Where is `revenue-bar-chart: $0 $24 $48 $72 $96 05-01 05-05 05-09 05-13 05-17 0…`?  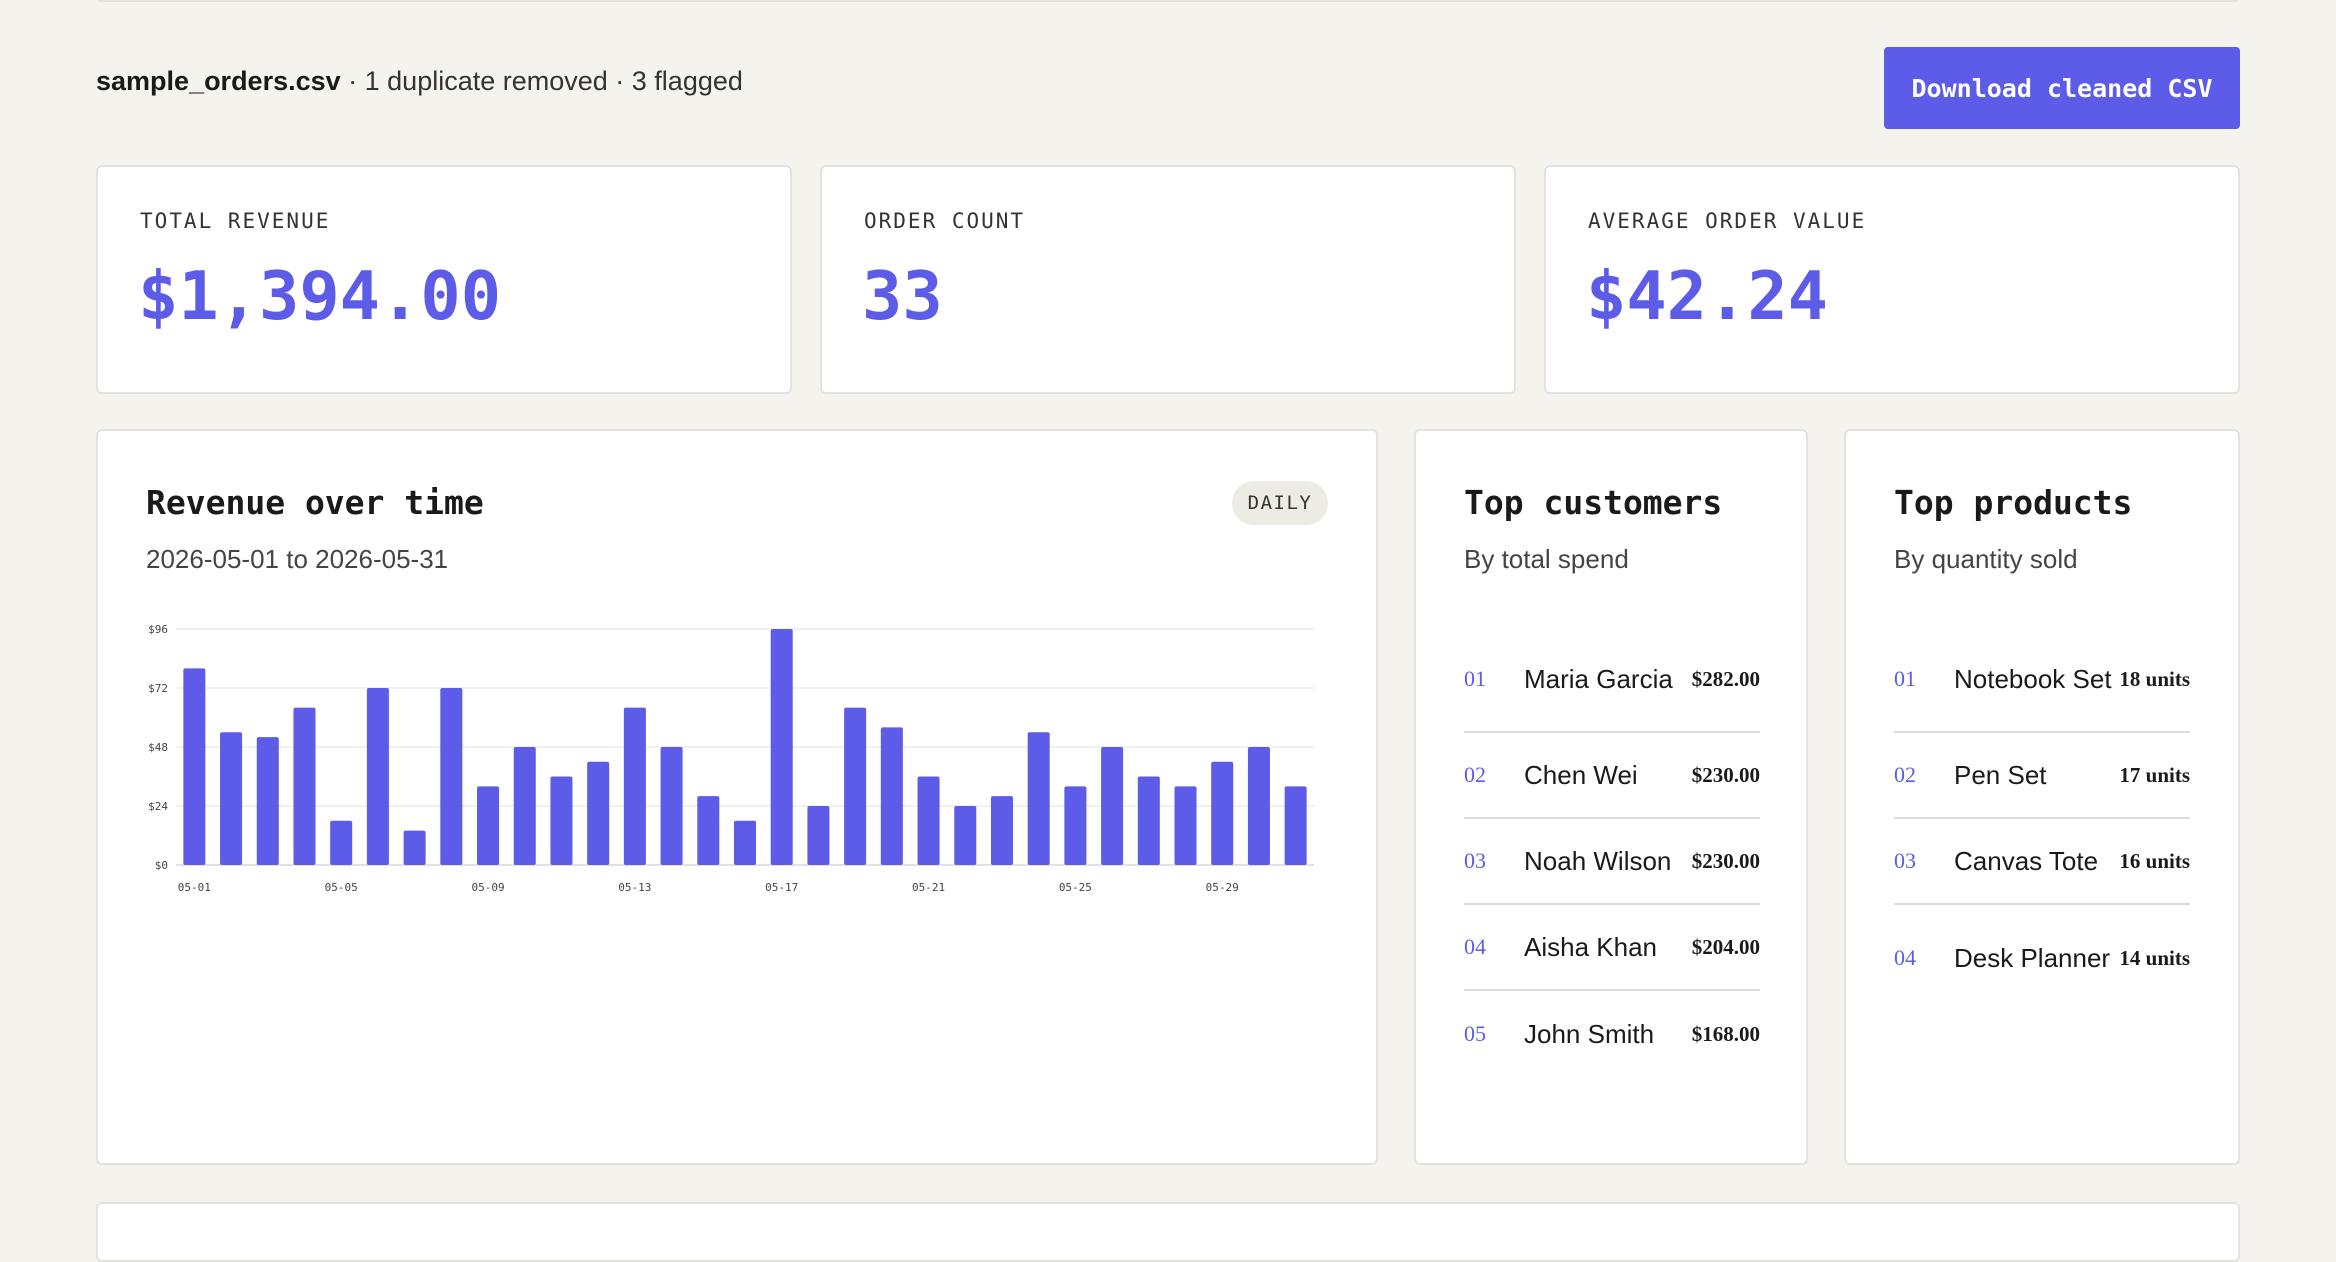 revenue-bar-chart: $0 $24 $48 $72 $96 05-01 05-05 05-09 05-13 05-17 0… is located at coordinates (731, 758).